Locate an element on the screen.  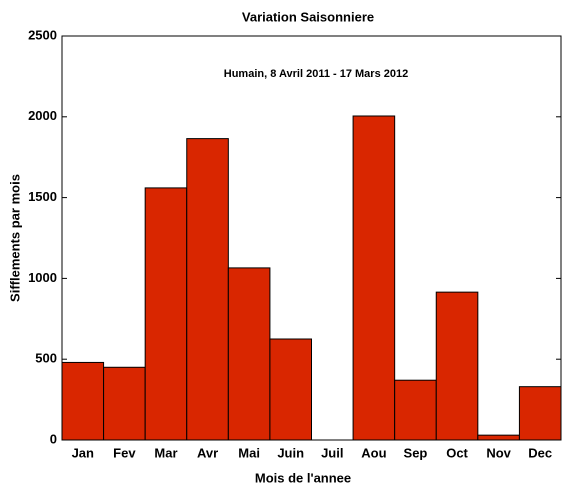
x-tick-label: Nov is located at coordinates (498, 452).